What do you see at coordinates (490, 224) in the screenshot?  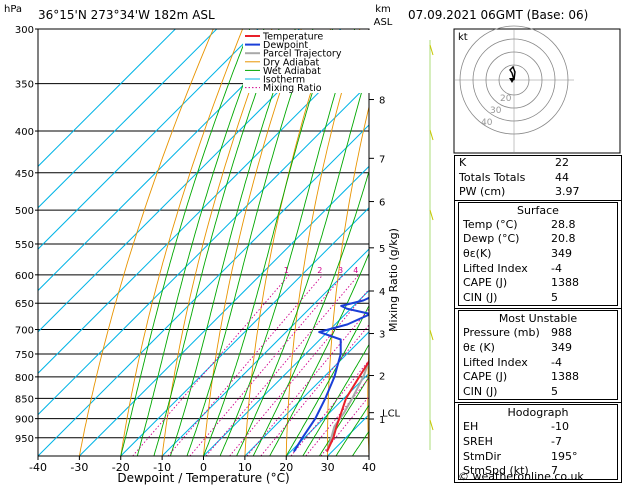 I see `index-label: Temp (°C)` at bounding box center [490, 224].